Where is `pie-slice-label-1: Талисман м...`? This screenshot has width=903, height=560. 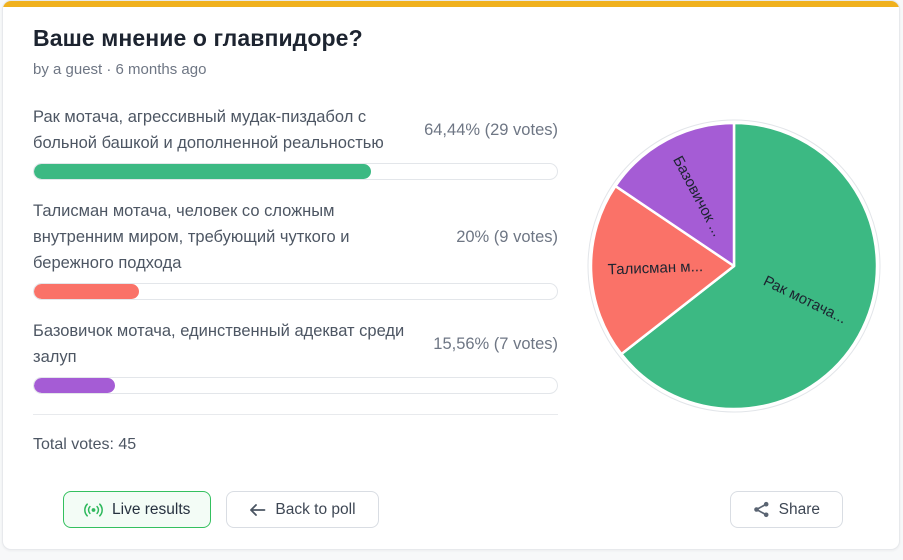
pie-slice-label-1: Талисман м... is located at coordinates (655, 268).